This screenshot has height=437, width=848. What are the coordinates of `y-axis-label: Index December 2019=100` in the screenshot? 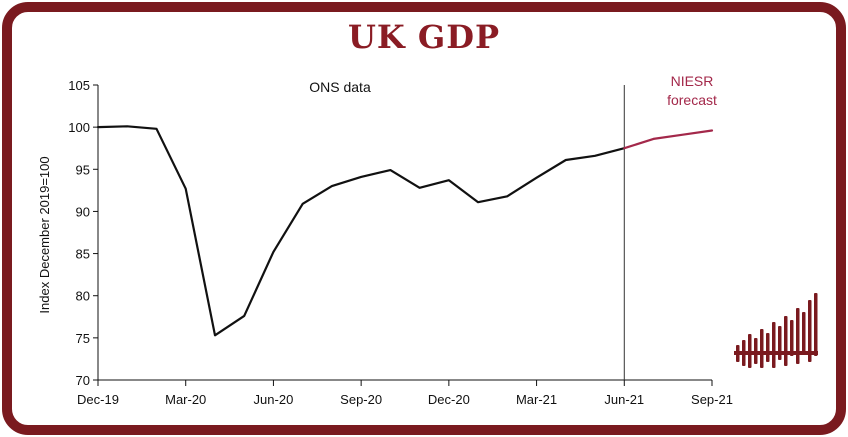 It's located at (44, 234).